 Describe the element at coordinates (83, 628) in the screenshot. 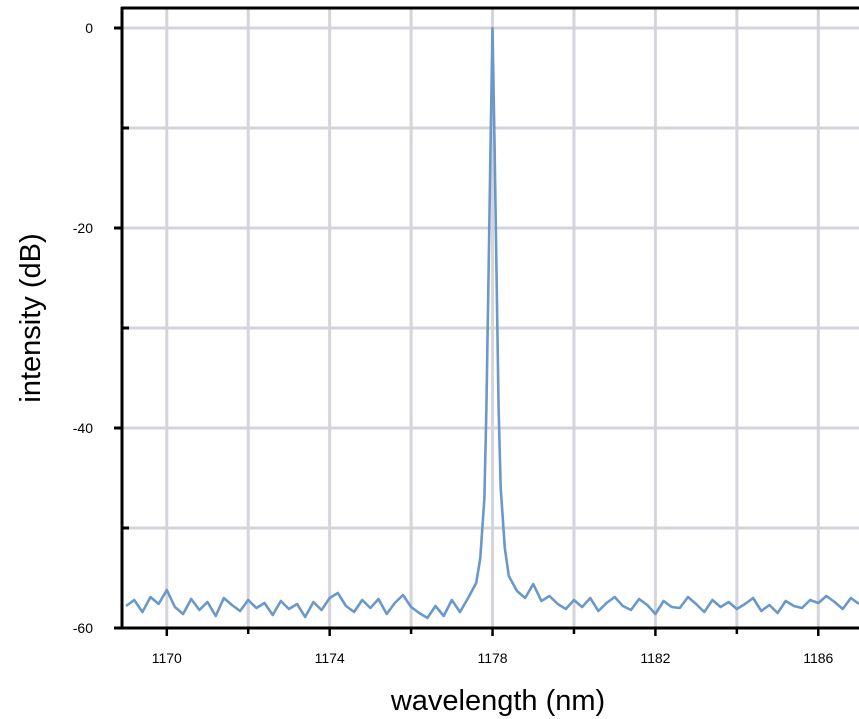

I see `y-tick-label: -60` at that location.